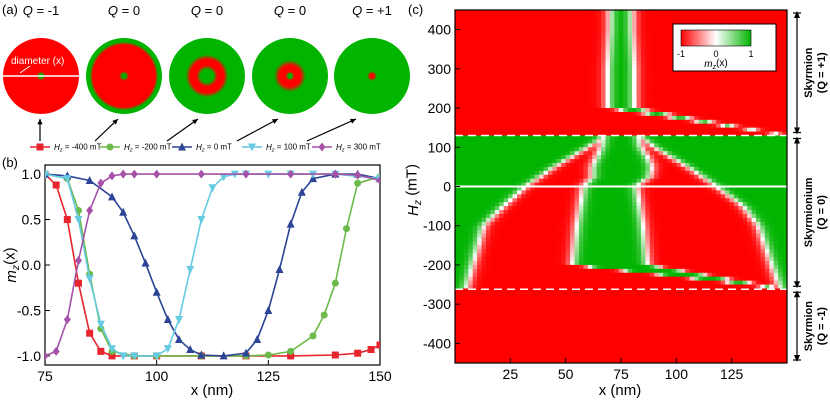 This screenshot has width=830, height=408. Describe the element at coordinates (39, 121) in the screenshot. I see `arrow-head` at that location.